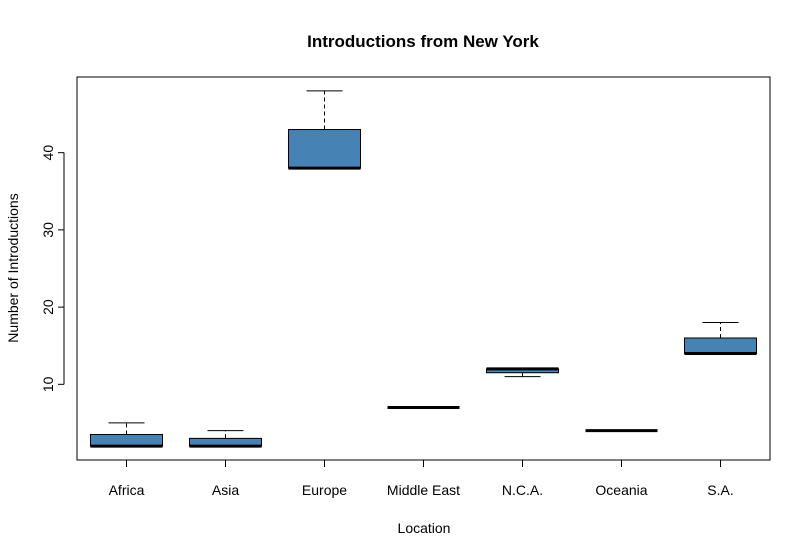 Image resolution: width=811 pixels, height=558 pixels. I want to click on x-axis-label: Location, so click(424, 528).